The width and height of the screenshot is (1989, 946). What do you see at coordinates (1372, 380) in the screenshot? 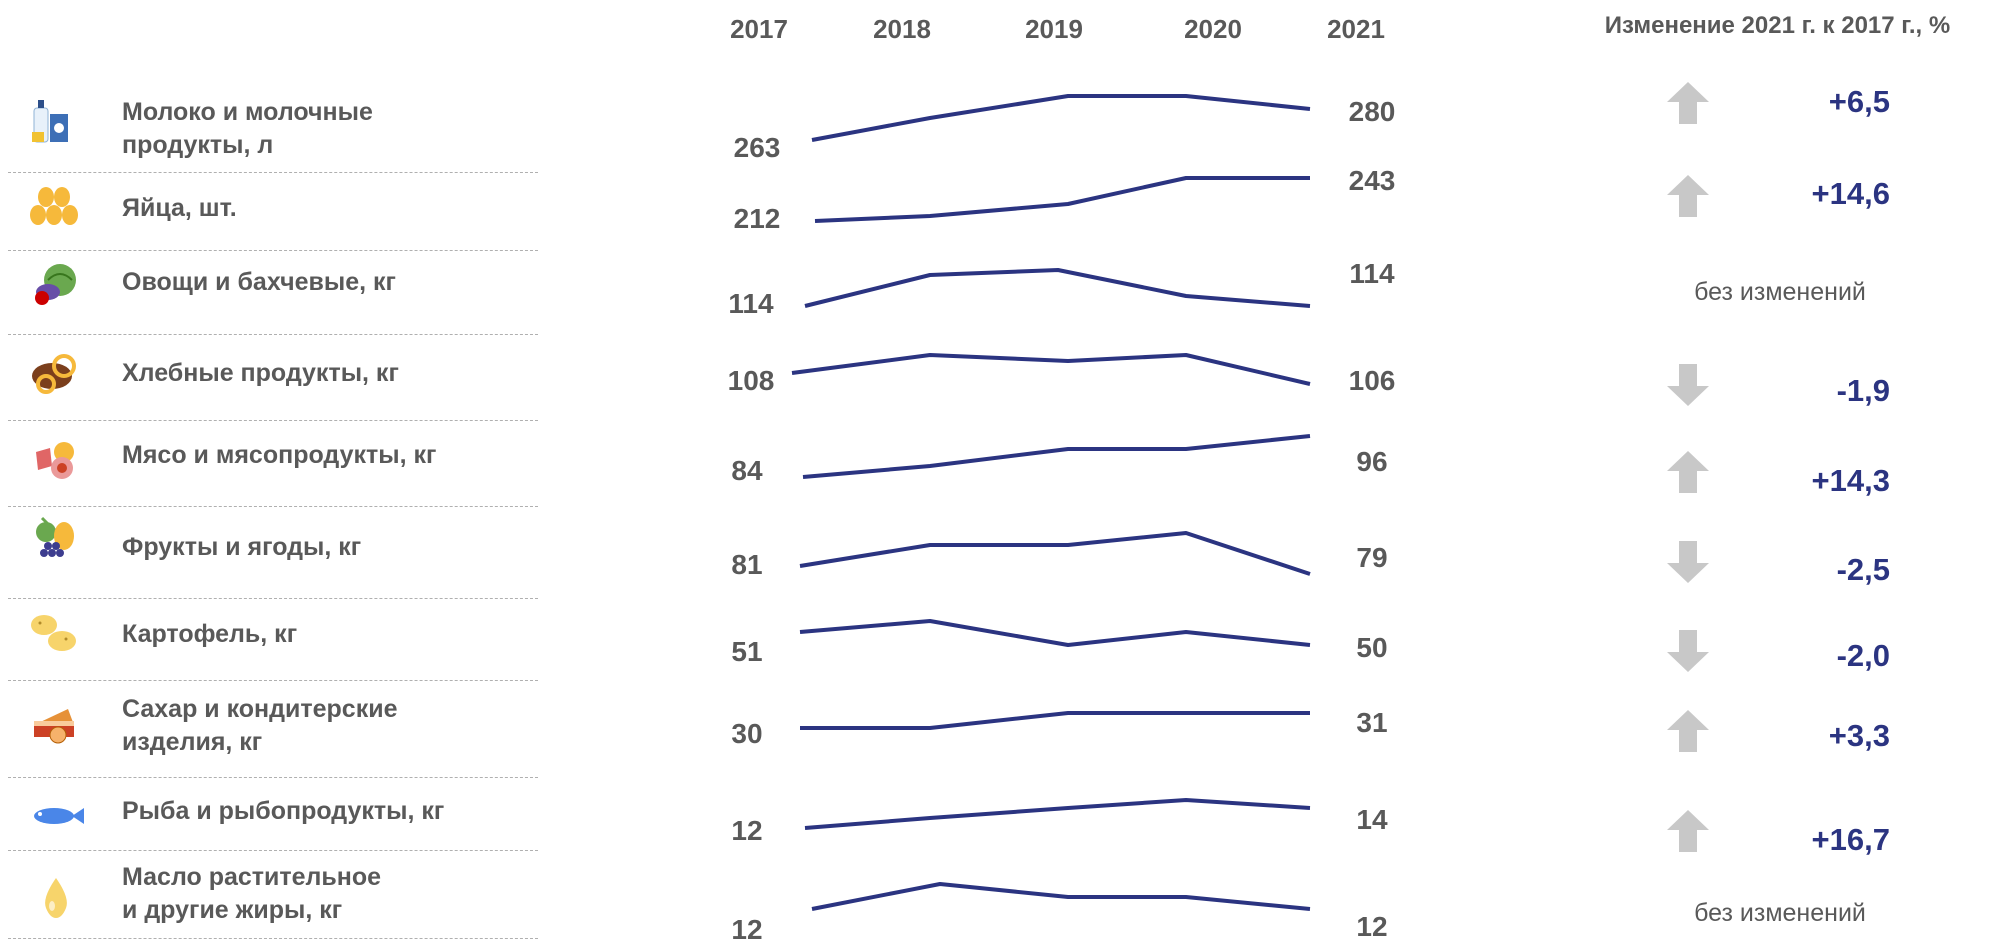
I see `value-2021: 106` at bounding box center [1372, 380].